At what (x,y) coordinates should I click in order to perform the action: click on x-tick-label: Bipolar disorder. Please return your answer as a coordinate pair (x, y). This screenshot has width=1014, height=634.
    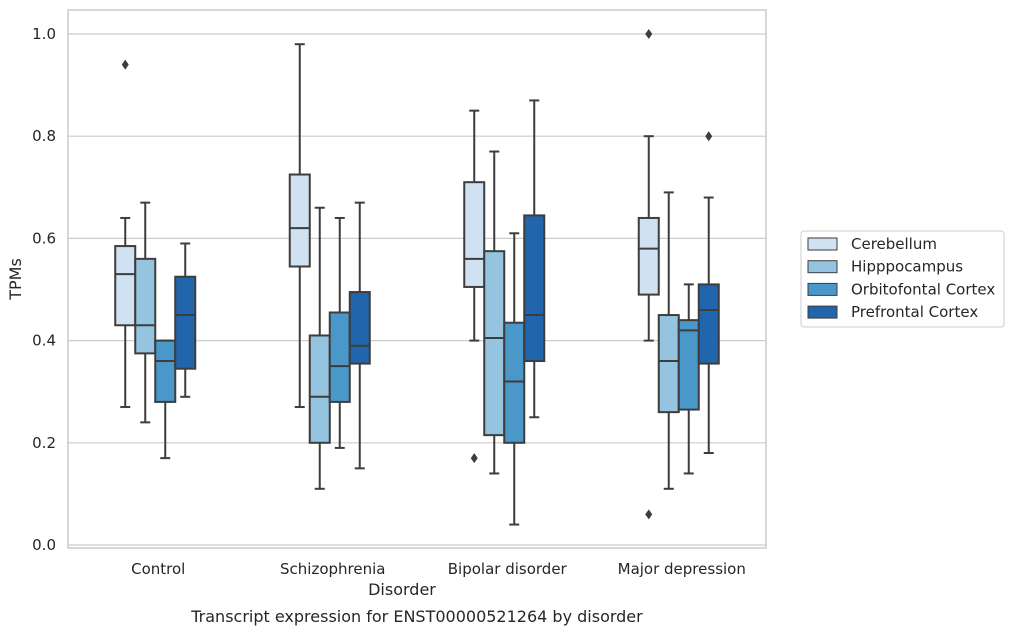
    Looking at the image, I should click on (508, 569).